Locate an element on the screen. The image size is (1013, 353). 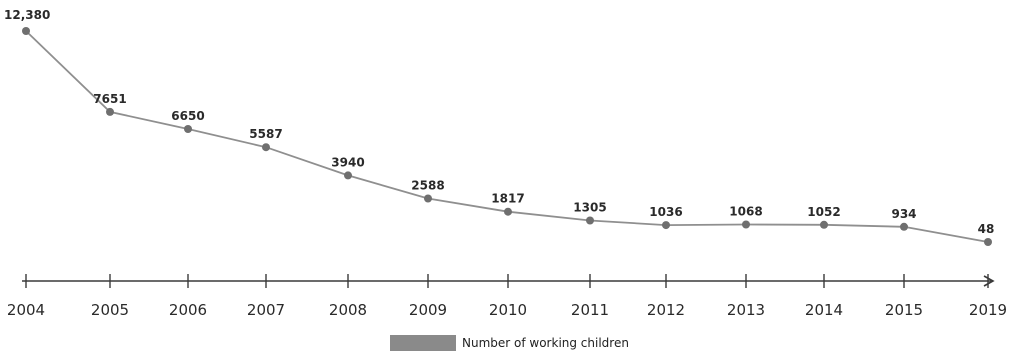
data-label: 48 is located at coordinates (986, 229).